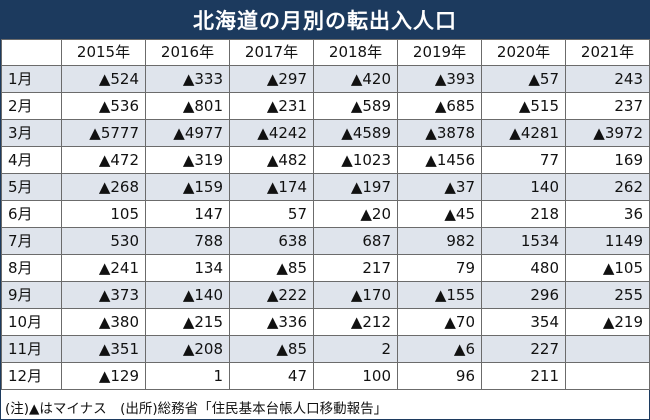 The image size is (650, 420). Describe the element at coordinates (439, 349) in the screenshot. I see `table-cell: ▲6` at that location.